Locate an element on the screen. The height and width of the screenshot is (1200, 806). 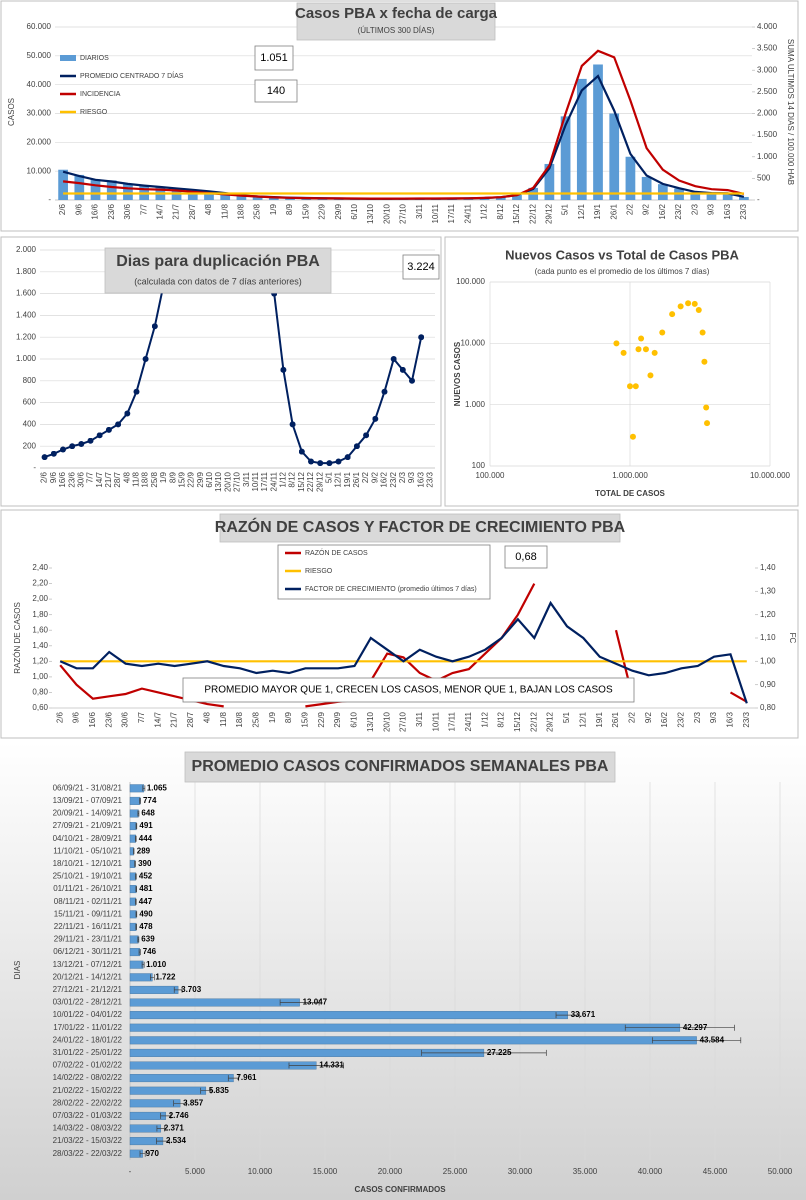
y2-tick-label: 1,20 is located at coordinates (768, 614).